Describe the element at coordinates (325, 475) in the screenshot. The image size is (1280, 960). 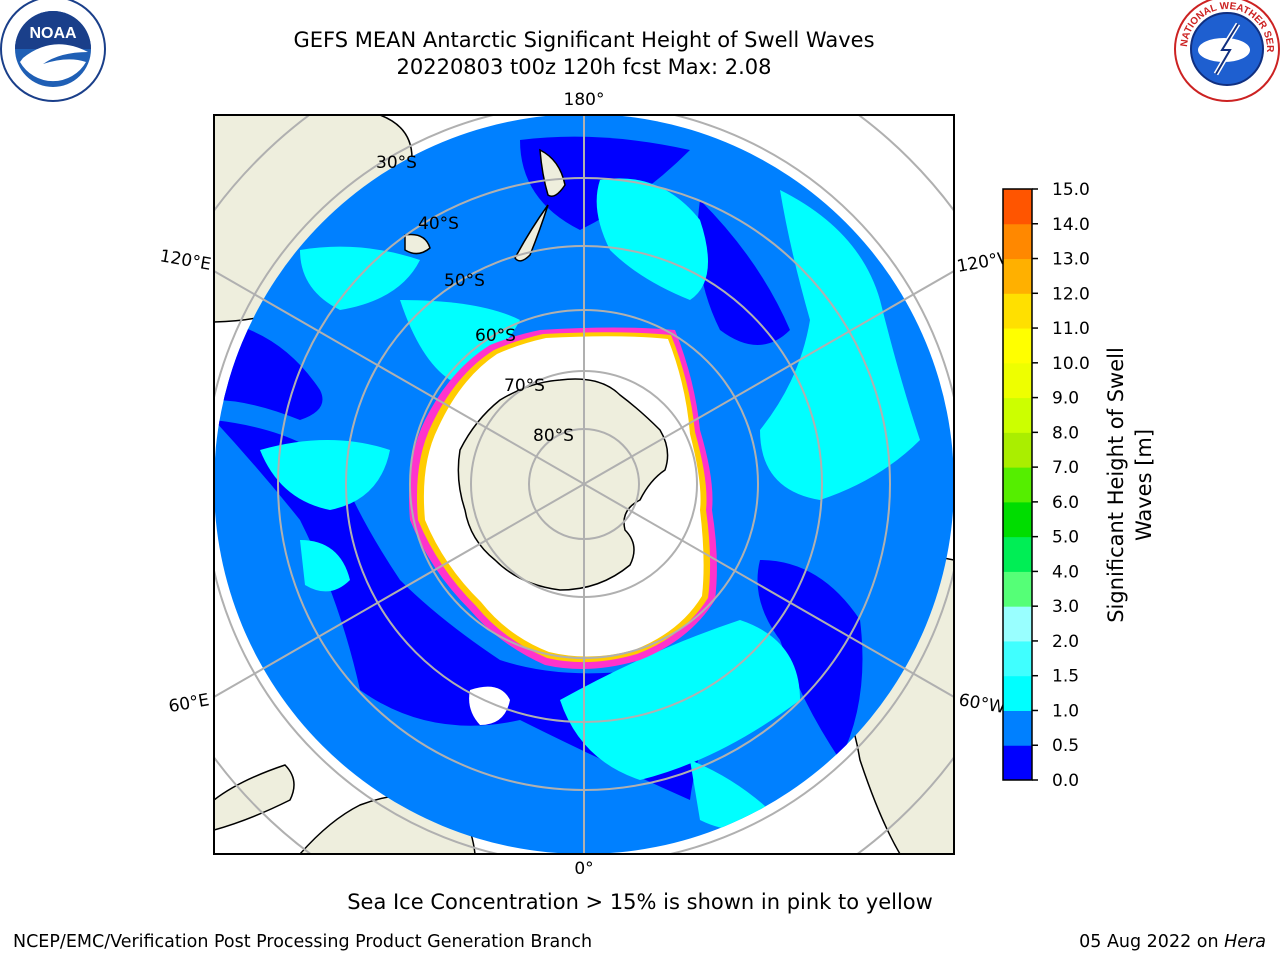
I see `high-swell-region-sw` at that location.